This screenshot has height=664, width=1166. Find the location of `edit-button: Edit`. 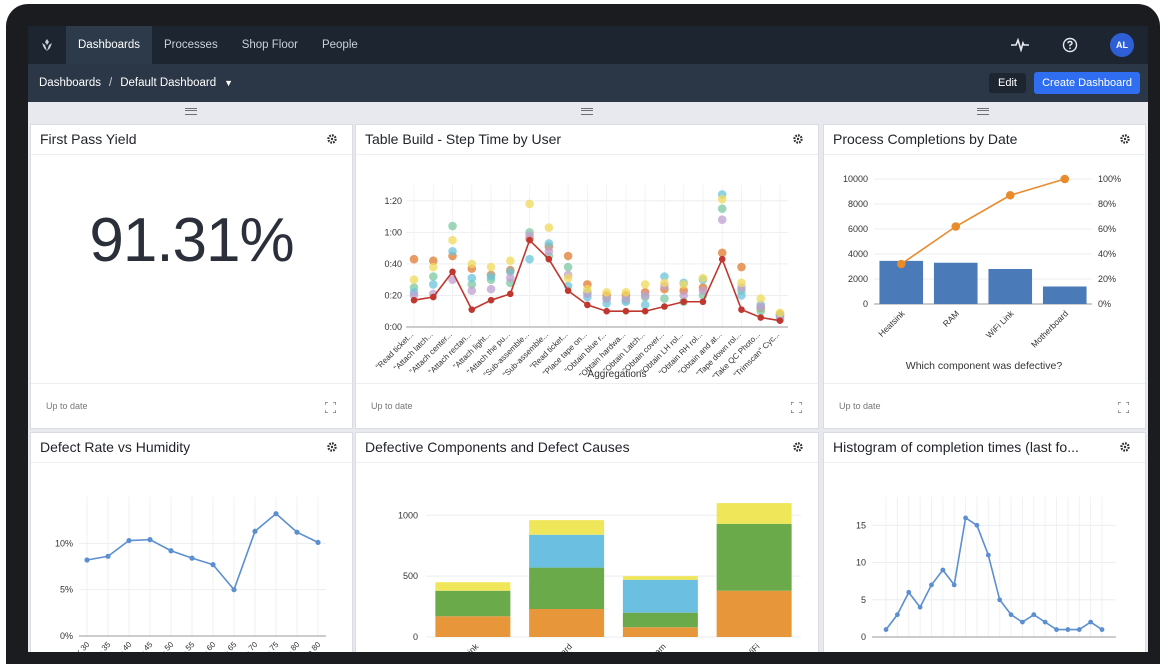

edit-button: Edit is located at coordinates (1007, 83).